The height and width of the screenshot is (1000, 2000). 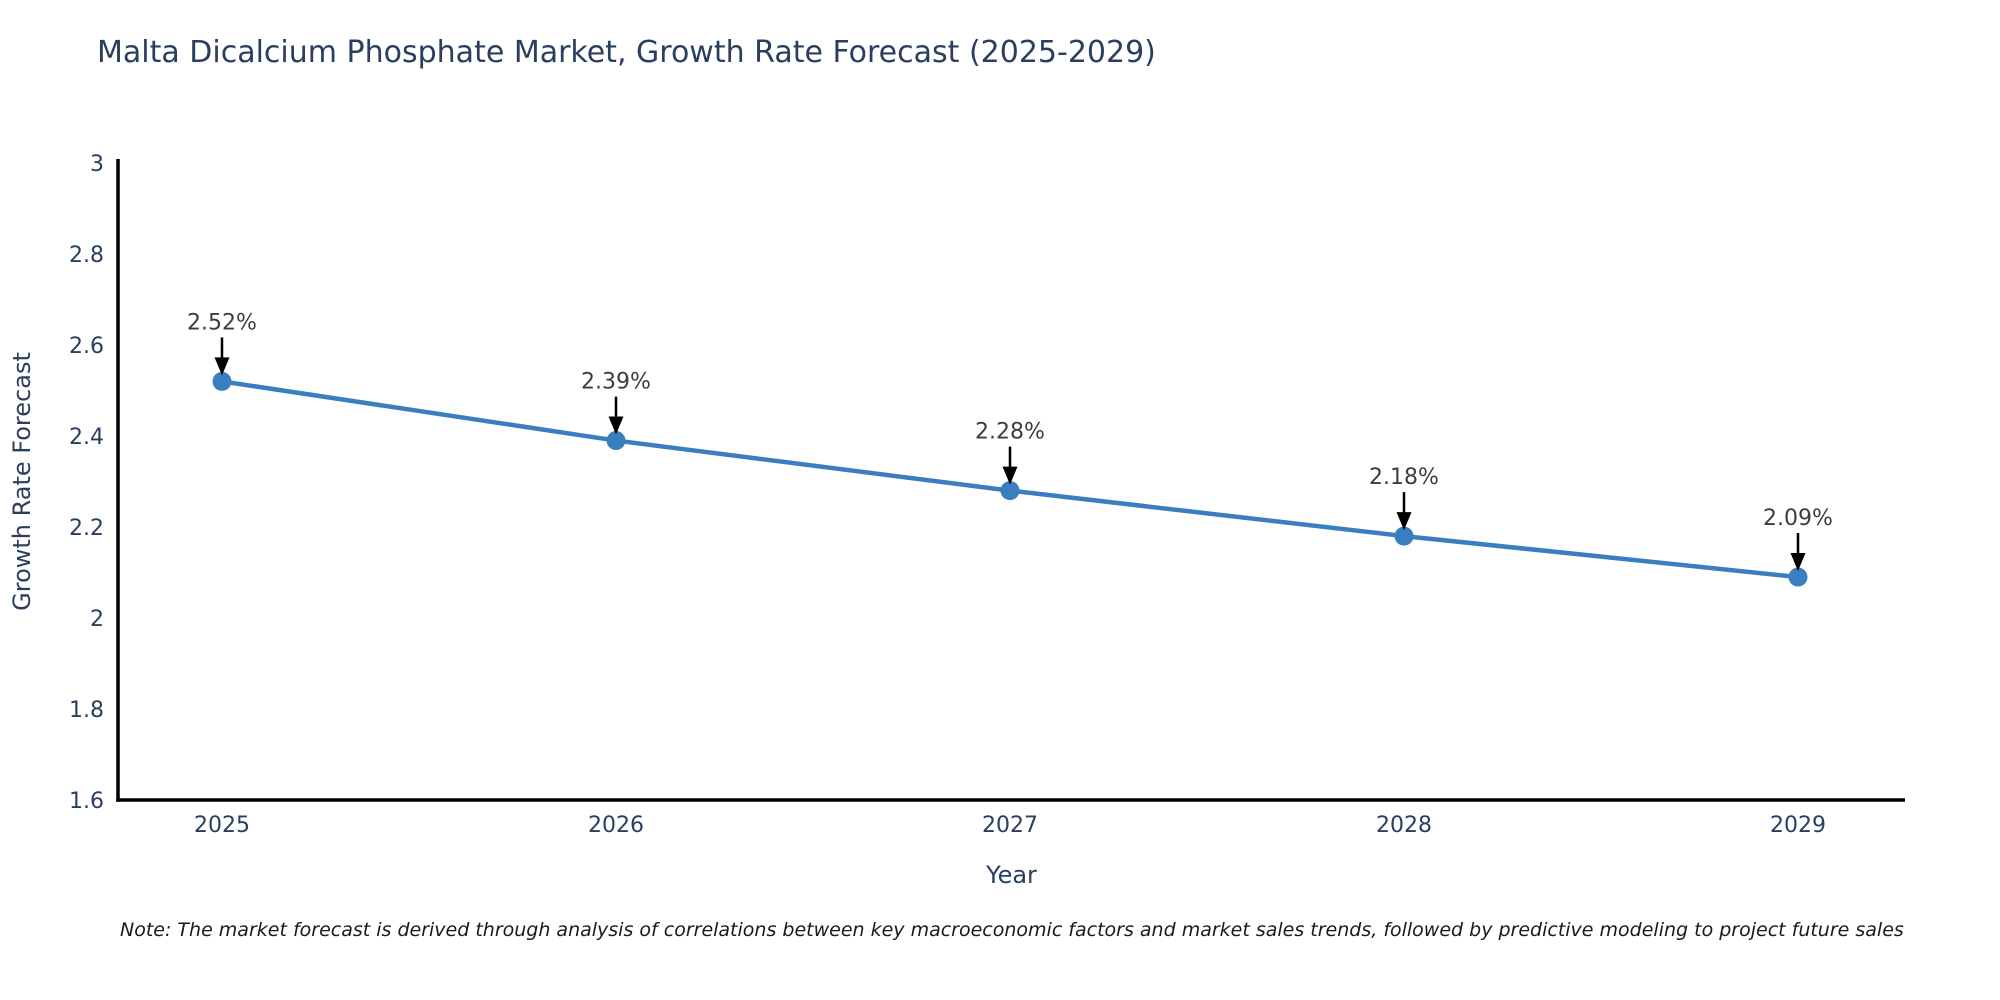 What do you see at coordinates (86, 437) in the screenshot?
I see `y-tick-label: 2.4` at bounding box center [86, 437].